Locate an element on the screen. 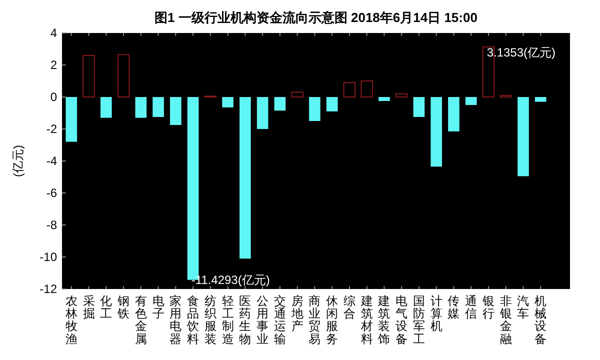 Image resolution: width=600 pixels, height=360 pixels. y-tick-label: -4 is located at coordinates (52, 161).